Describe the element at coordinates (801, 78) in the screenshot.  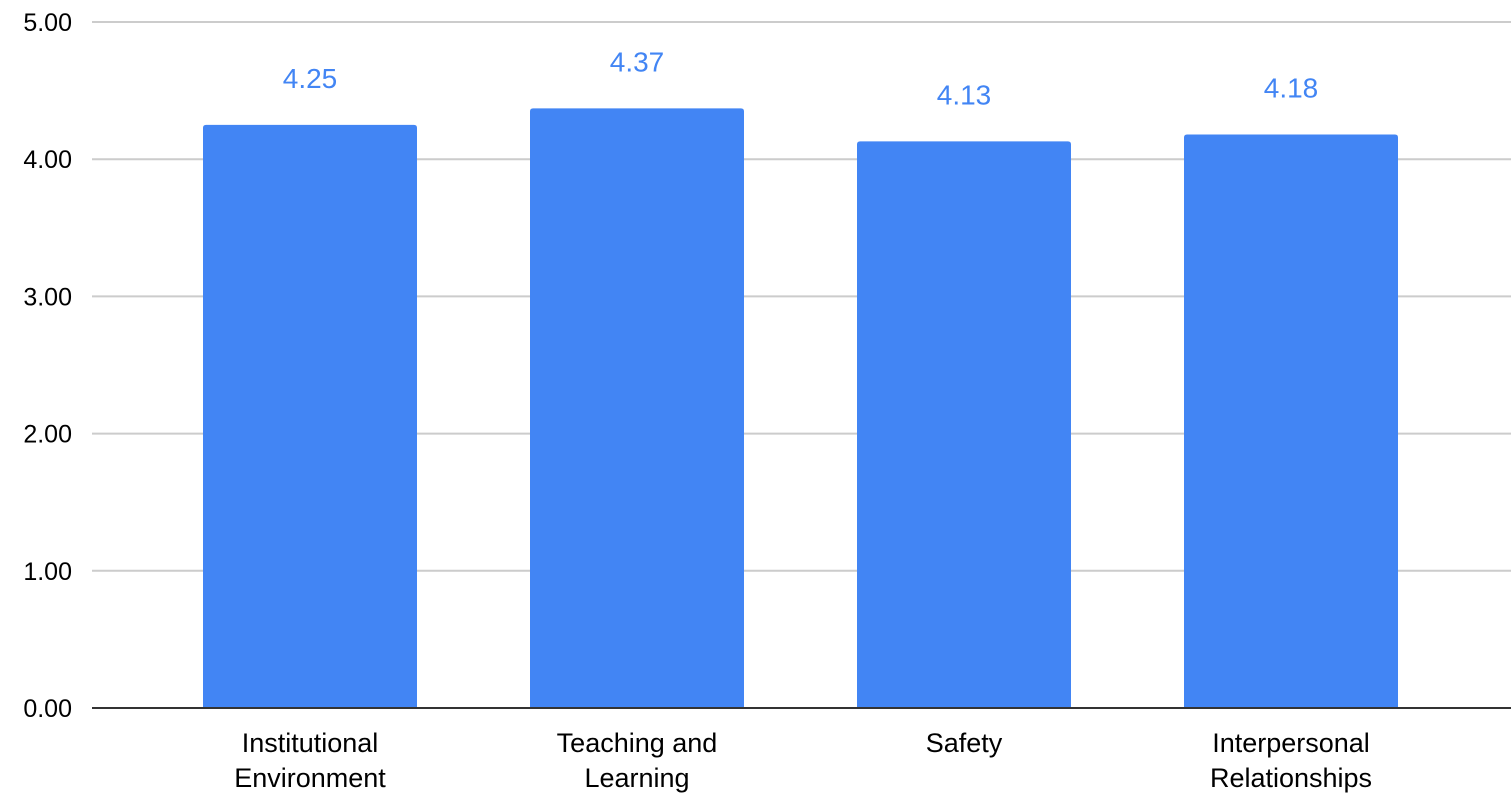
I see `data-labels: 4.25 4.37 4.13 4.18` at that location.